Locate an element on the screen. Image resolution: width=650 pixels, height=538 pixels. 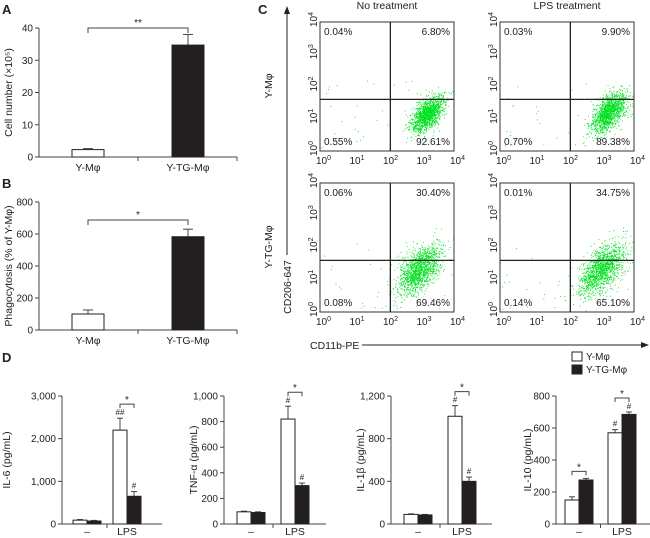
y-tick-label: 104 is located at coordinates (314, 19).